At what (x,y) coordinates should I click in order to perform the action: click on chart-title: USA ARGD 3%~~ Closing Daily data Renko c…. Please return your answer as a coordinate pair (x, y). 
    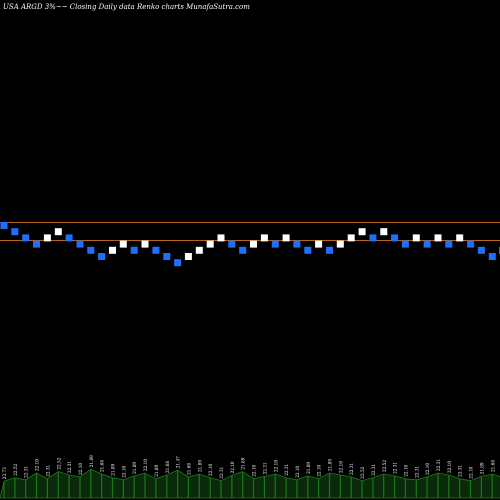
    Looking at the image, I should click on (126, 7).